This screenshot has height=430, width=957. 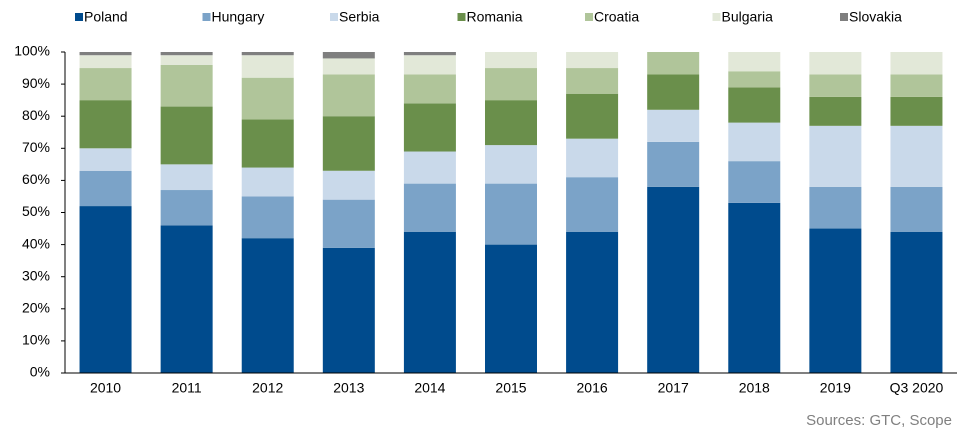 What do you see at coordinates (40, 372) in the screenshot?
I see `y-tick-label: 0%` at bounding box center [40, 372].